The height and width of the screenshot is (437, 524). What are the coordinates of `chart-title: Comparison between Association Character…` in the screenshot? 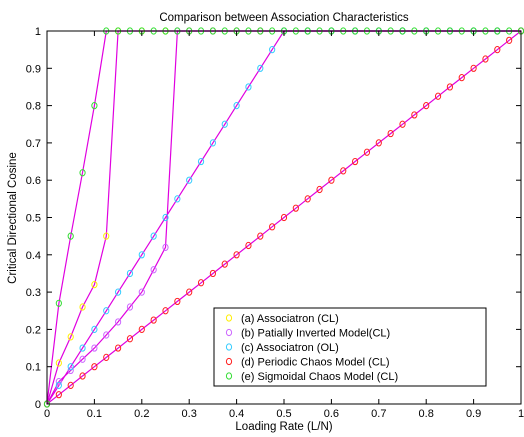 It's located at (284, 18).